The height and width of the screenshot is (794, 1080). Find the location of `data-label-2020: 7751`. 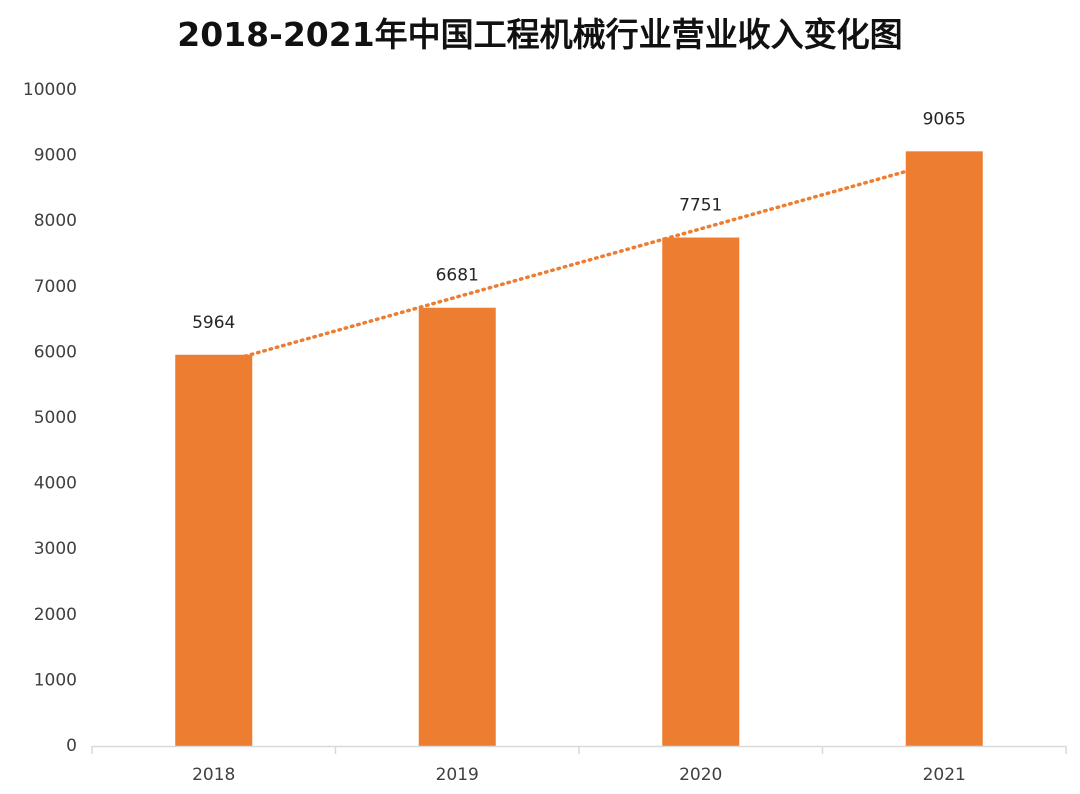

data-label-2020: 7751 is located at coordinates (700, 206).